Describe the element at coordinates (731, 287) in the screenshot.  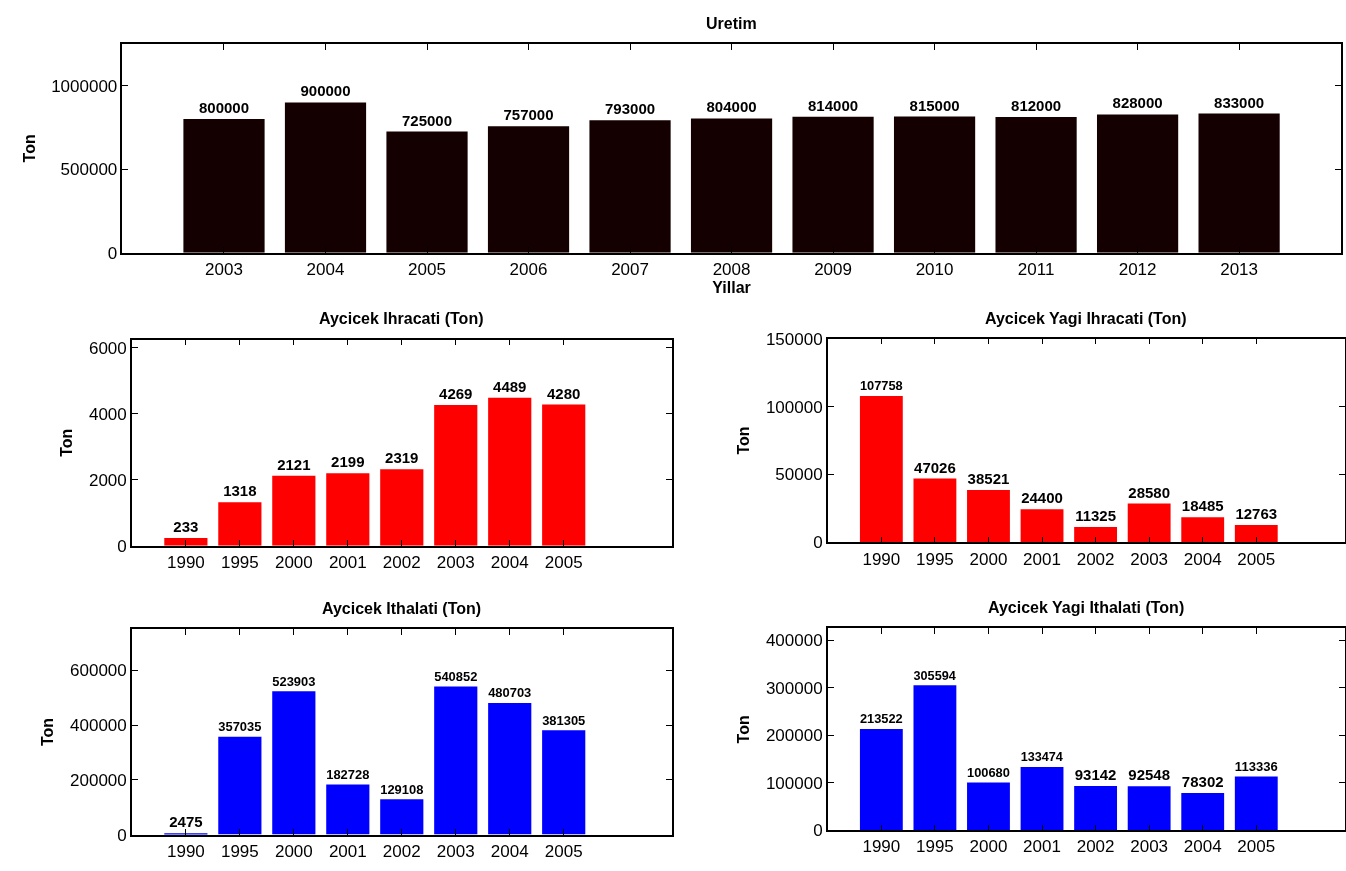
I see `x-axis-title: Yillar` at that location.